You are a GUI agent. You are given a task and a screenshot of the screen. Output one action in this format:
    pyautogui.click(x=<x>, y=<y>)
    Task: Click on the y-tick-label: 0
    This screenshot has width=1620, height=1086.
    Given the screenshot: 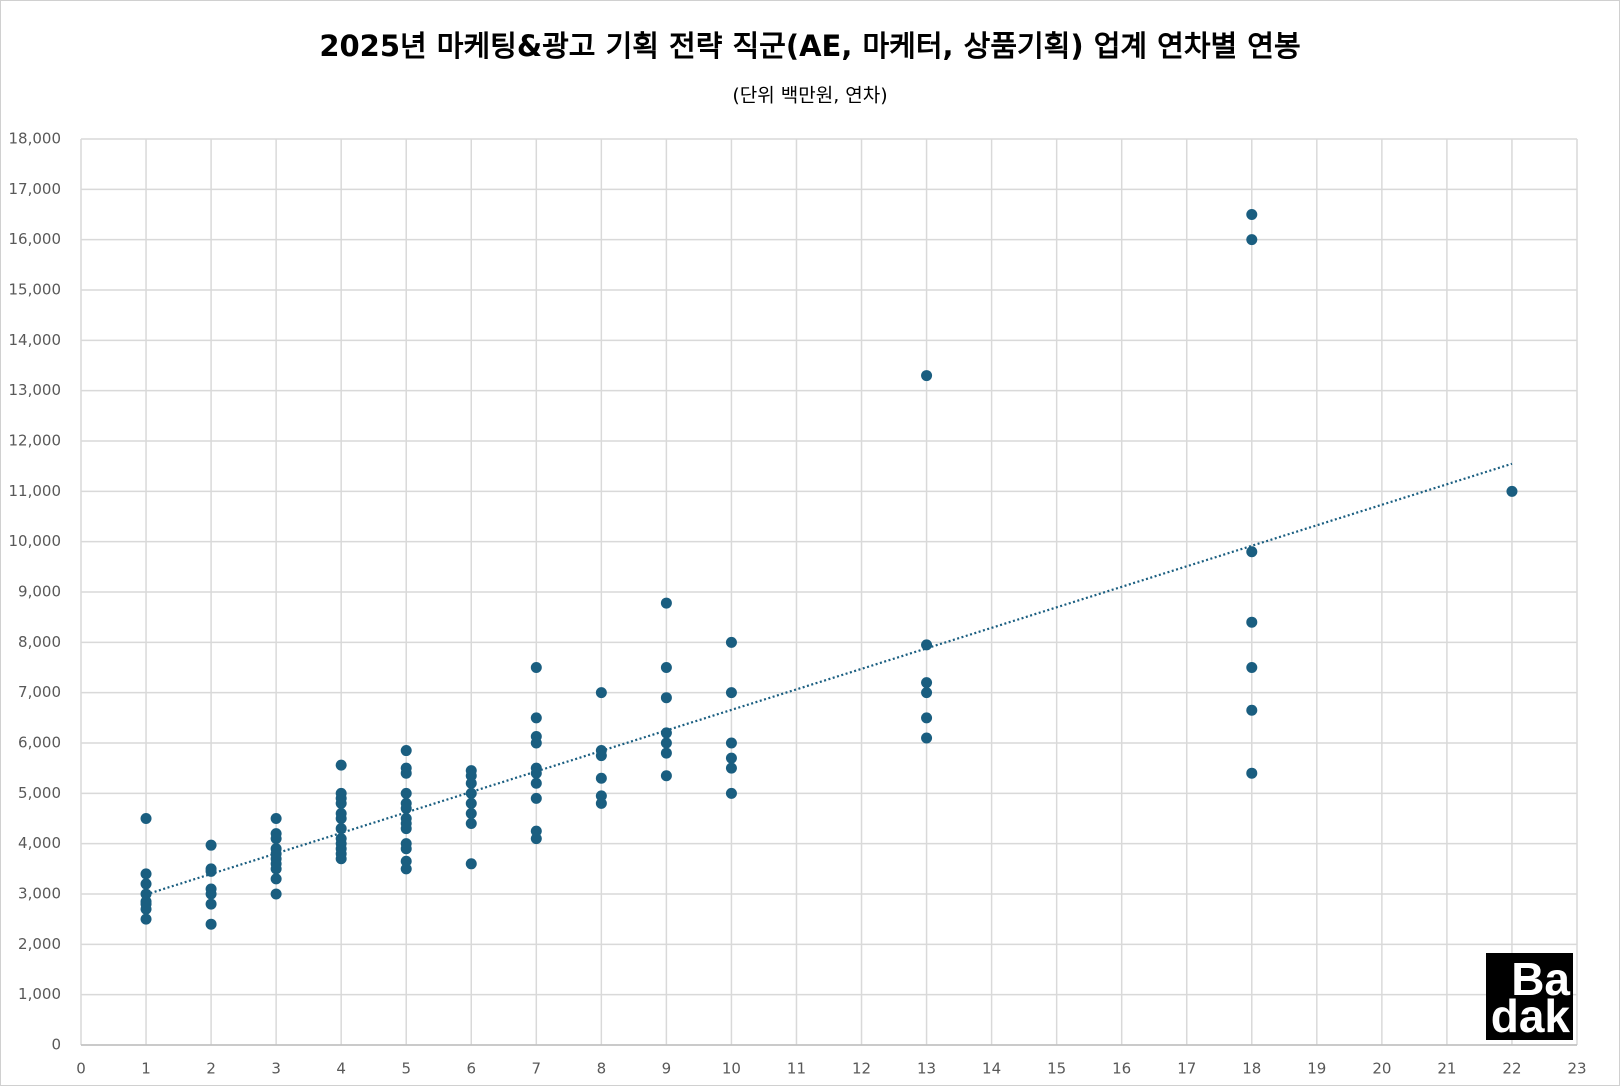 What is the action you would take?
    pyautogui.click(x=56, y=1045)
    